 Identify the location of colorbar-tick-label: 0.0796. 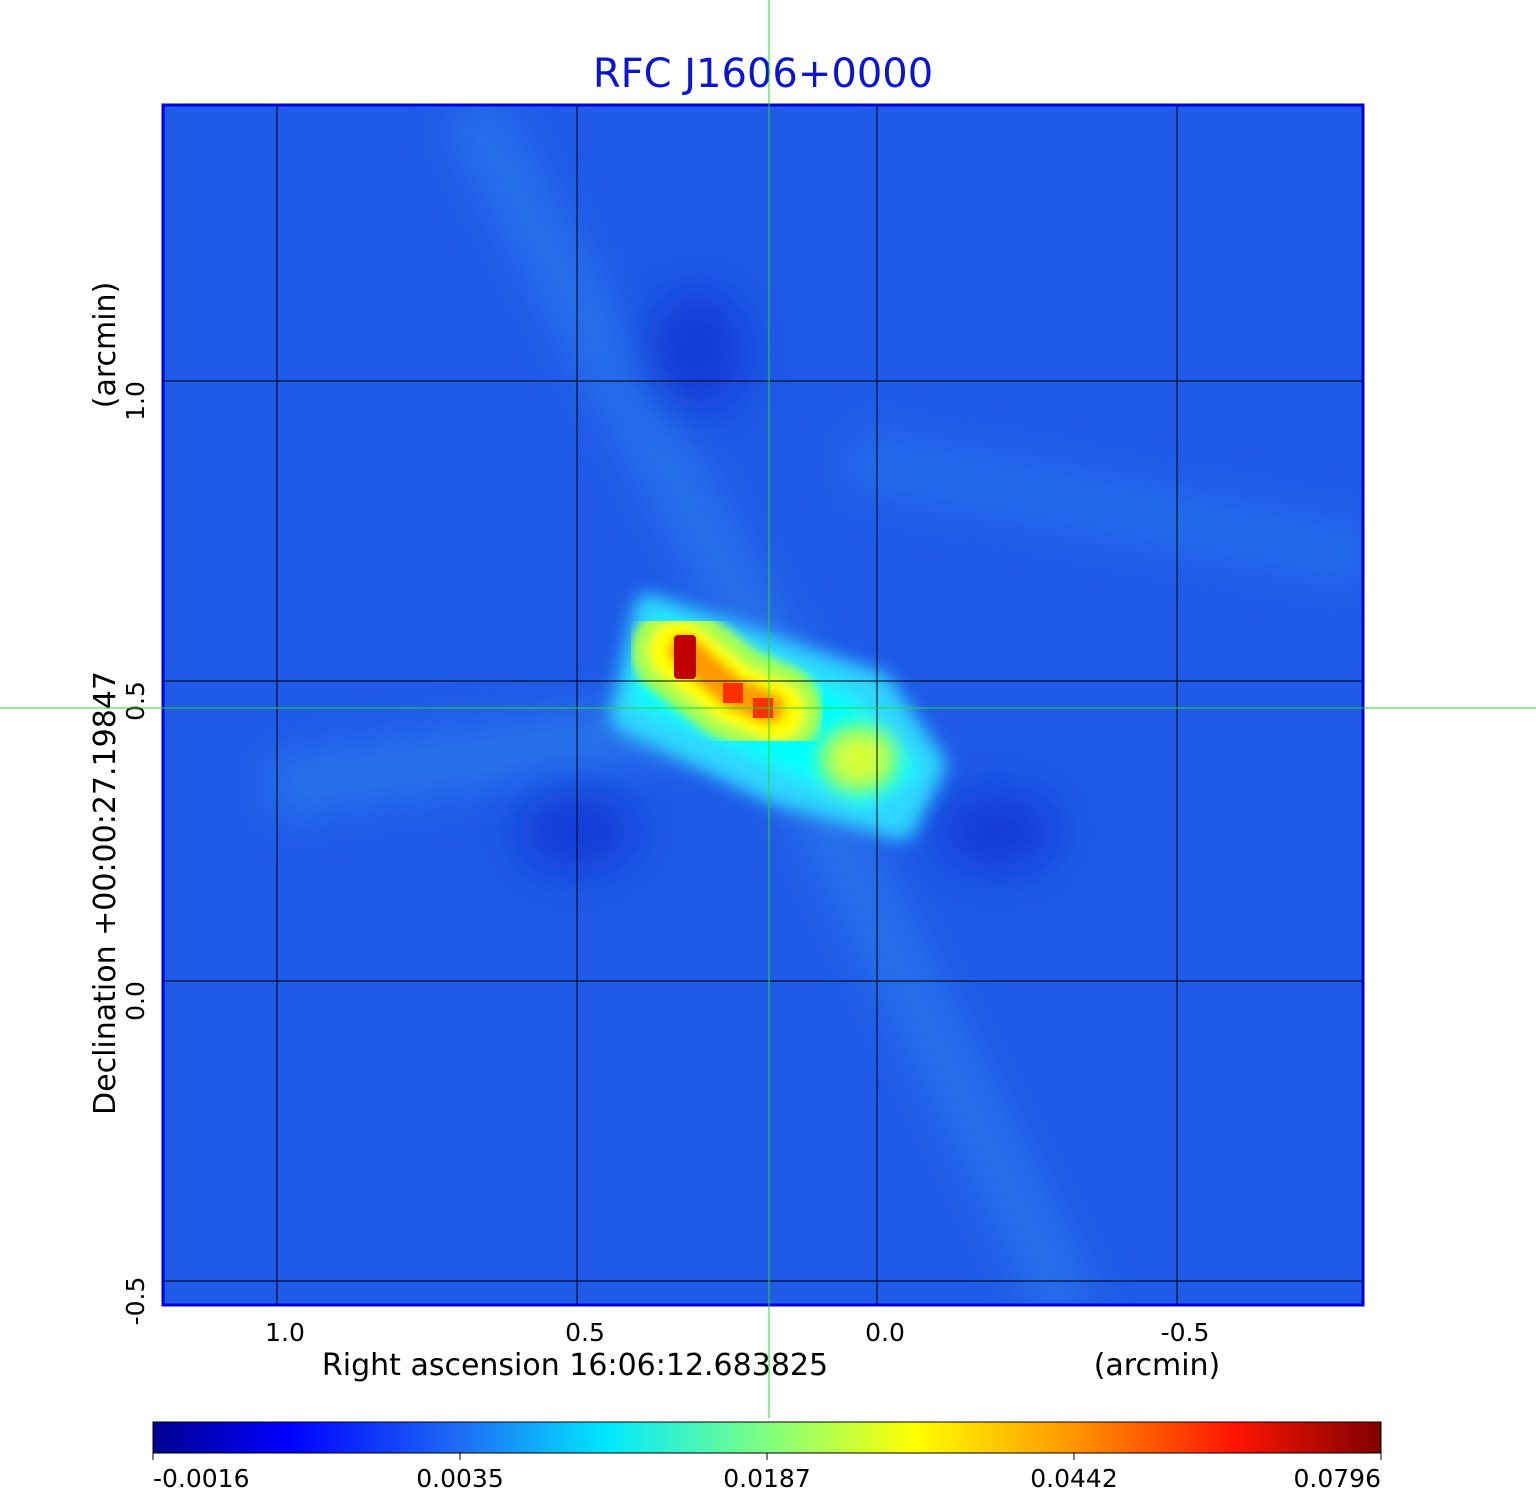
(1337, 1478).